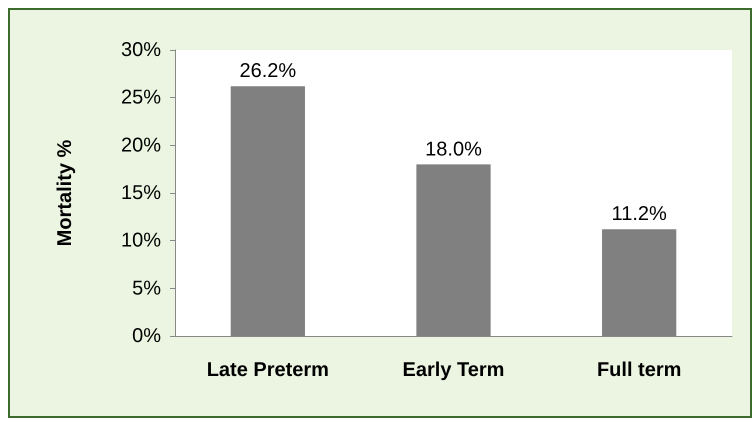  Describe the element at coordinates (141, 241) in the screenshot. I see `y-tick-label: 10%` at that location.